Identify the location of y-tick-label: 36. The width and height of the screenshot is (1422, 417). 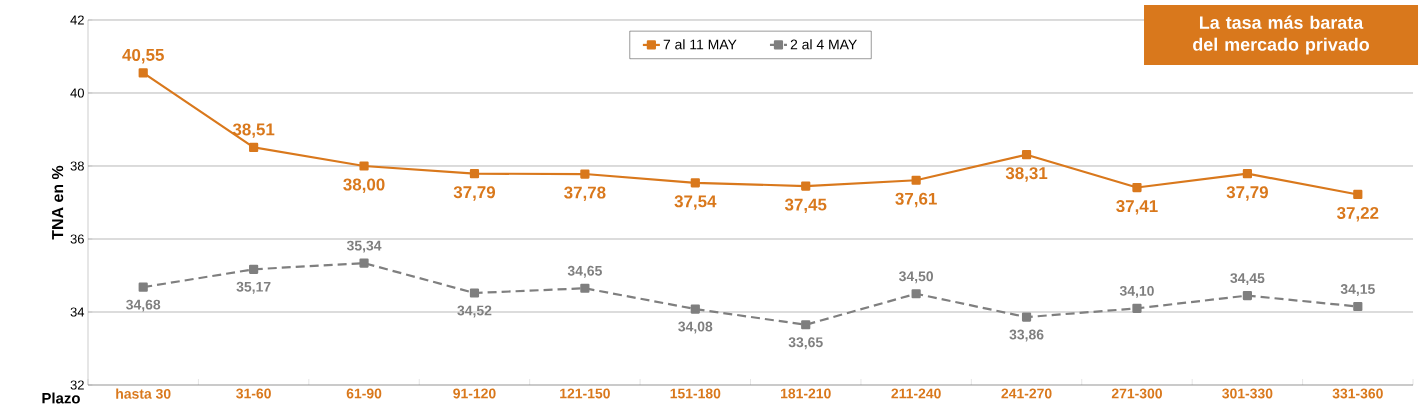
(77, 239).